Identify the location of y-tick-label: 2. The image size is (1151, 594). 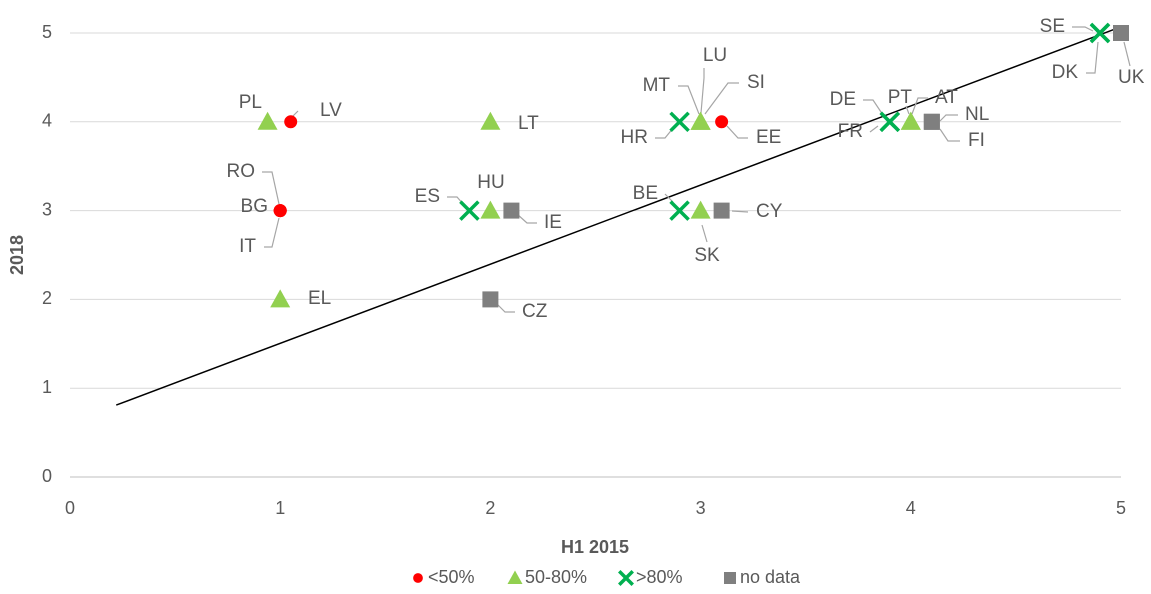
(47, 298).